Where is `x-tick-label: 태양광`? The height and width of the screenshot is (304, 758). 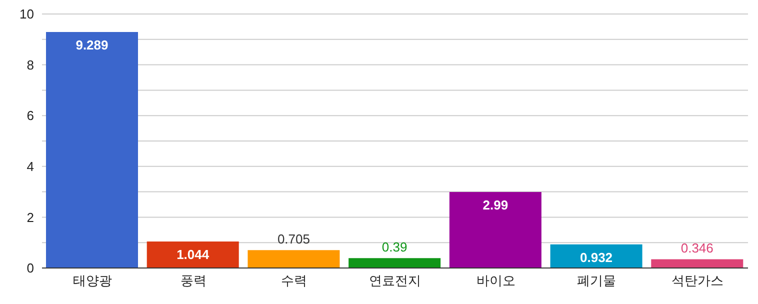 x-tick-label: 태양광 is located at coordinates (92, 280).